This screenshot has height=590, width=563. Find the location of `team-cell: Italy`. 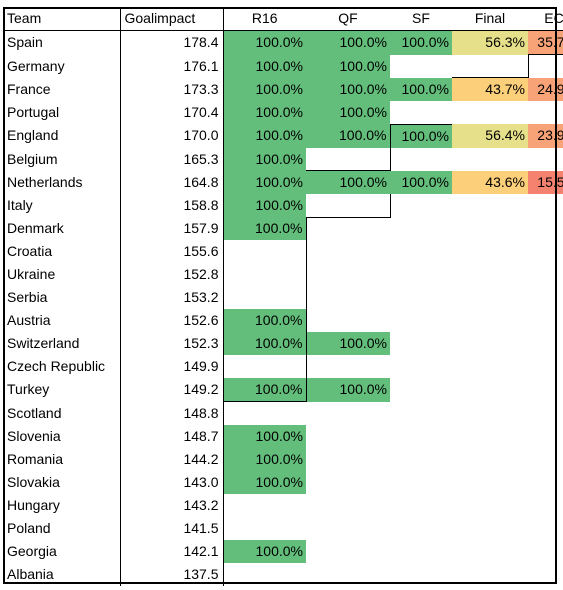

team-cell: Italy is located at coordinates (62, 205).